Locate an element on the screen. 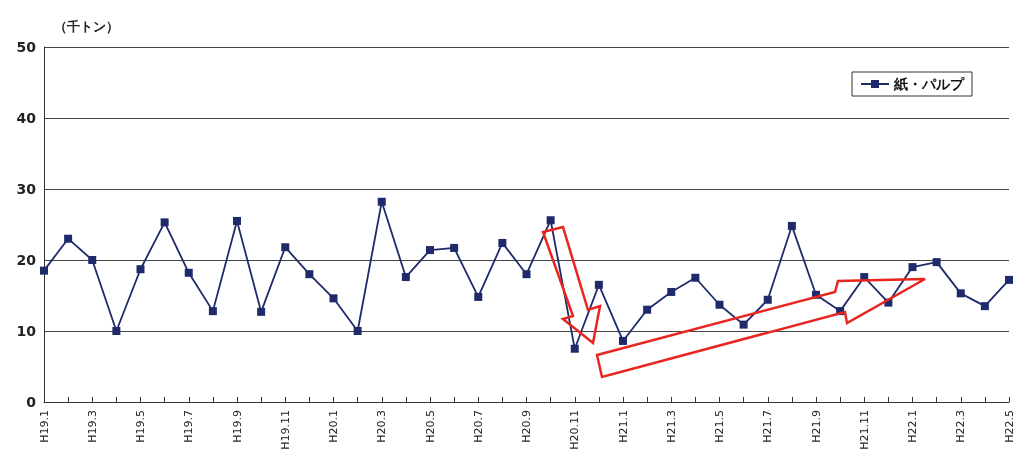 This screenshot has height=463, width=1017. x-tick-label: H21.3 is located at coordinates (671, 426).